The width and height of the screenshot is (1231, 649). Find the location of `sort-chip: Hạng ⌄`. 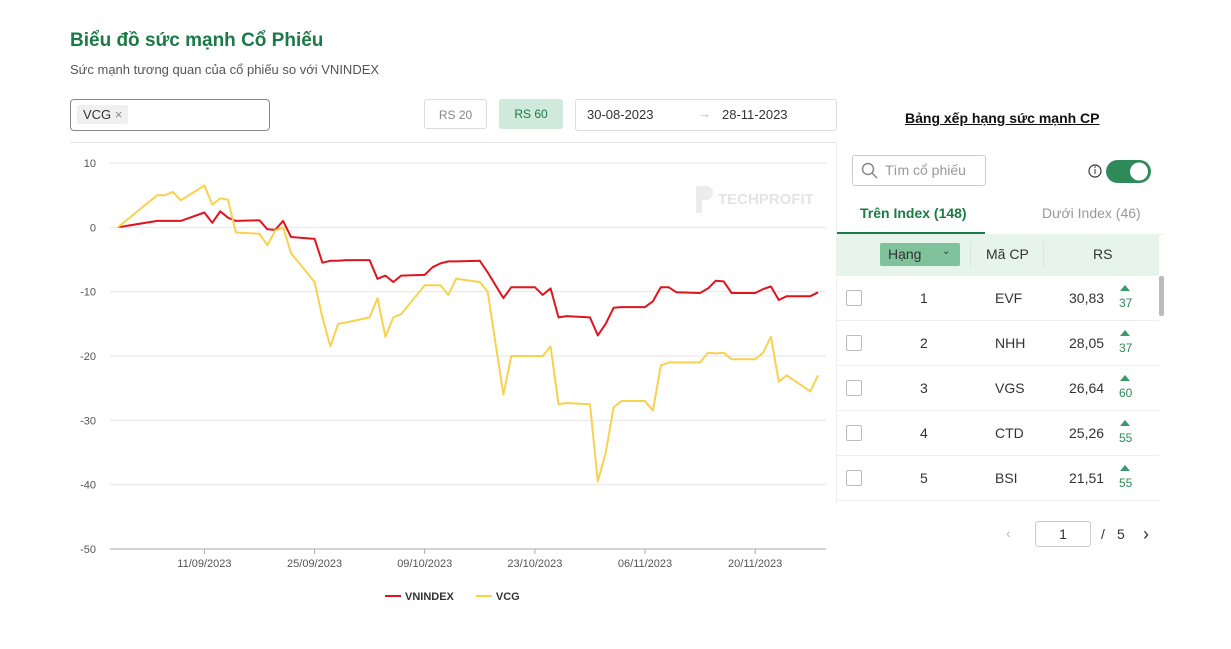

sort-chip: Hạng ⌄ is located at coordinates (920, 254).